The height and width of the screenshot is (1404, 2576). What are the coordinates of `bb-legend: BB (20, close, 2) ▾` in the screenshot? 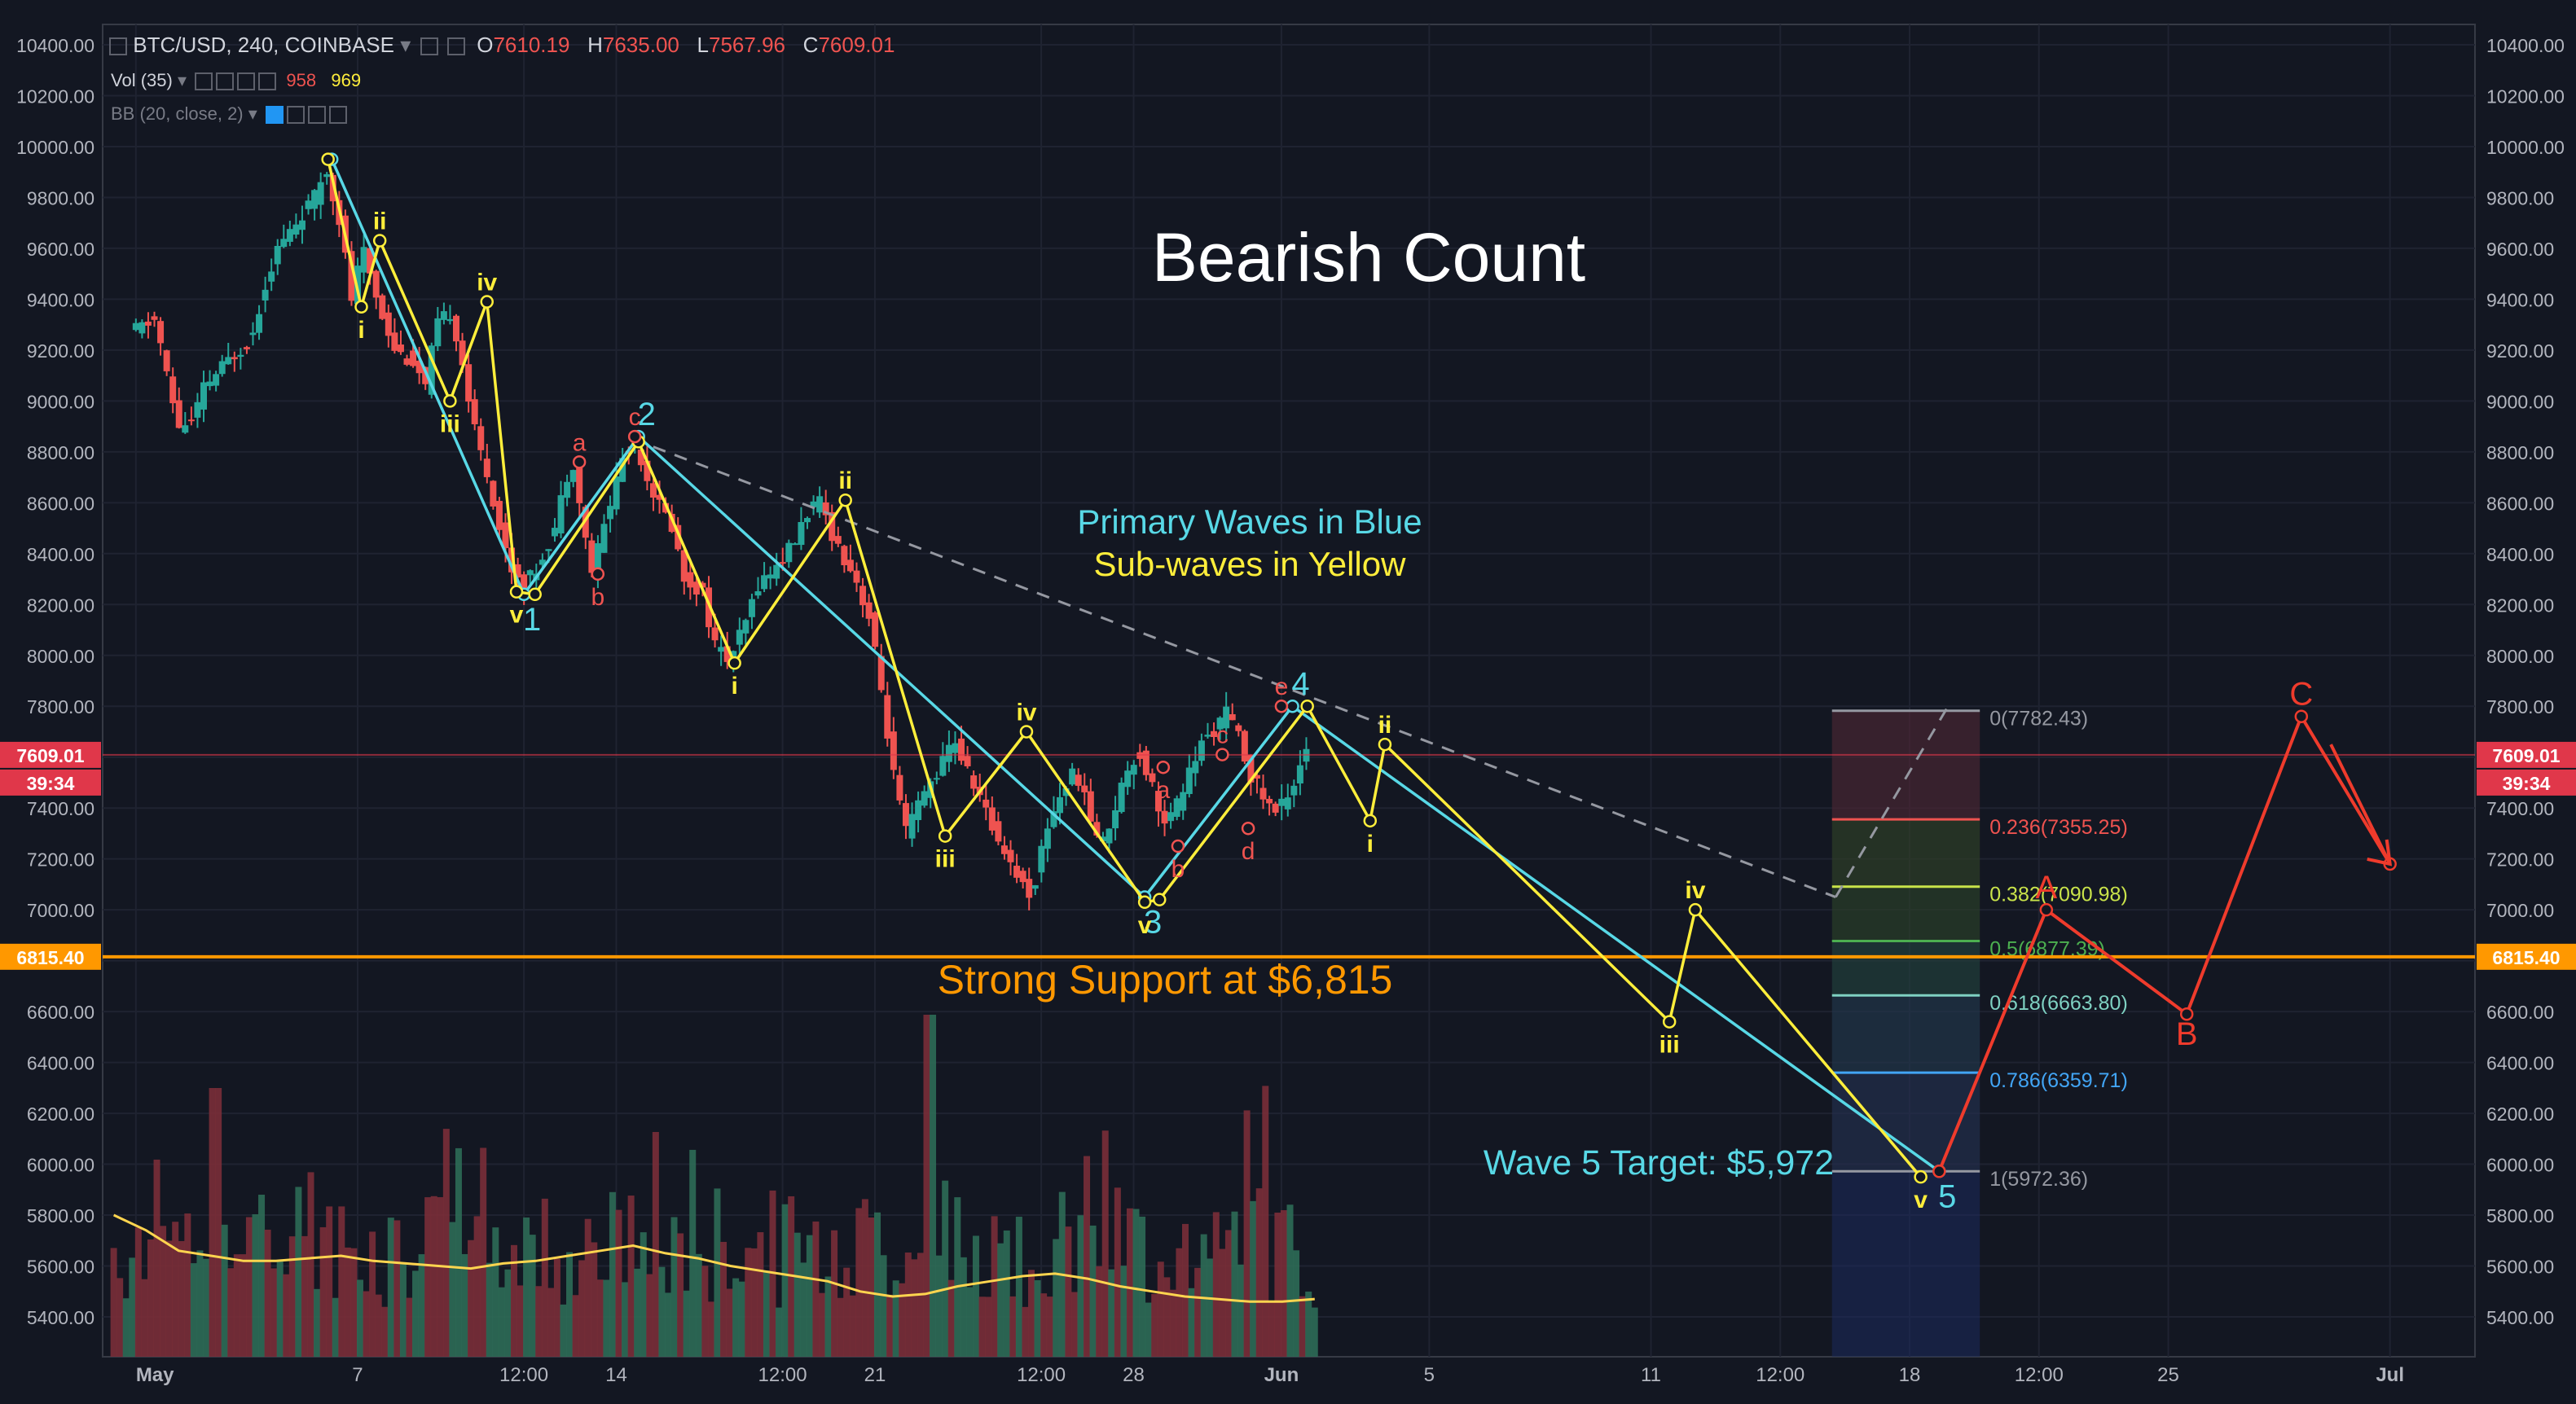 It's located at (229, 114).